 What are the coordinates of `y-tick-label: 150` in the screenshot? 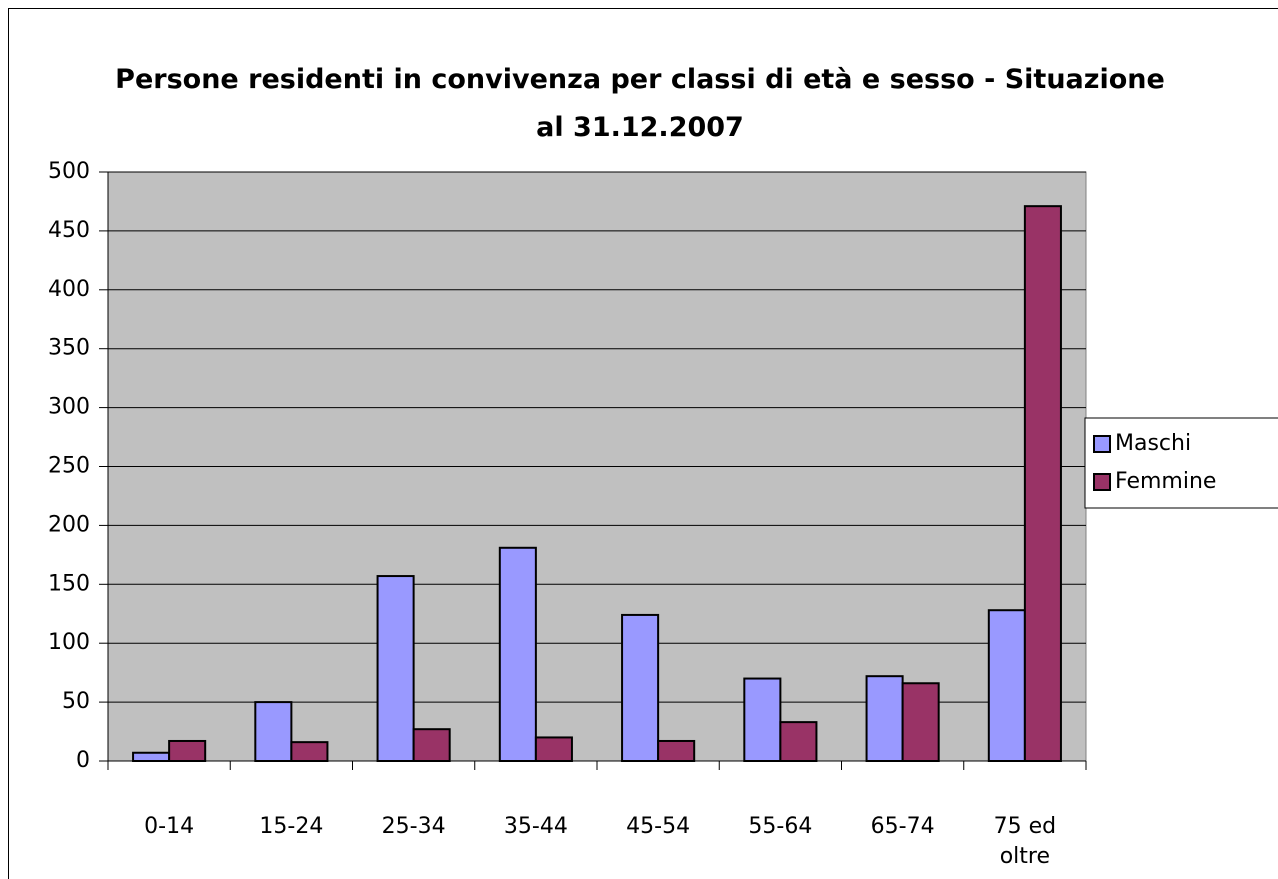 It's located at (69, 583).